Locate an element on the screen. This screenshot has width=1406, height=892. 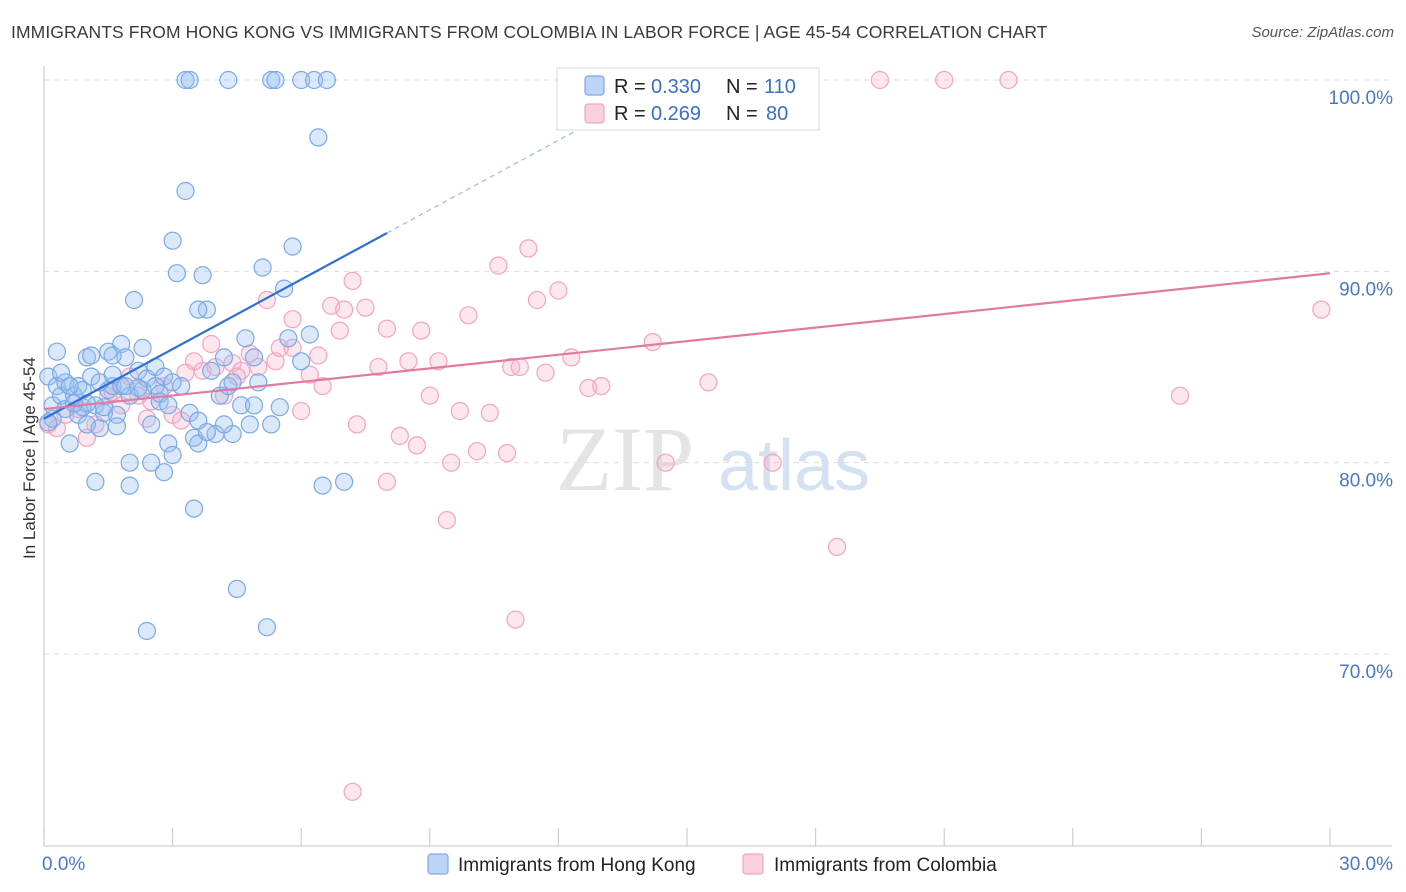
legend-n-value-hong-kong: 110 is located at coordinates (780, 87).